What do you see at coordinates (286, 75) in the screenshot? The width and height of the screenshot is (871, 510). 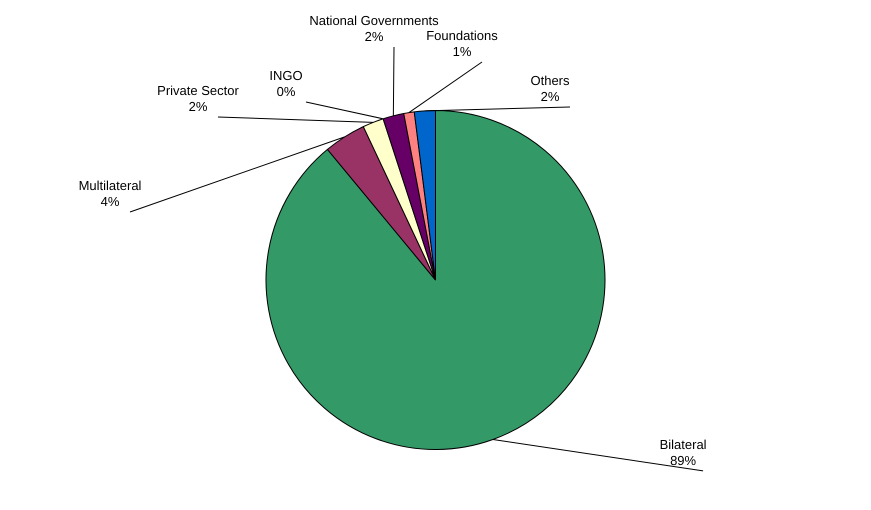 I see `category-label: INGO` at bounding box center [286, 75].